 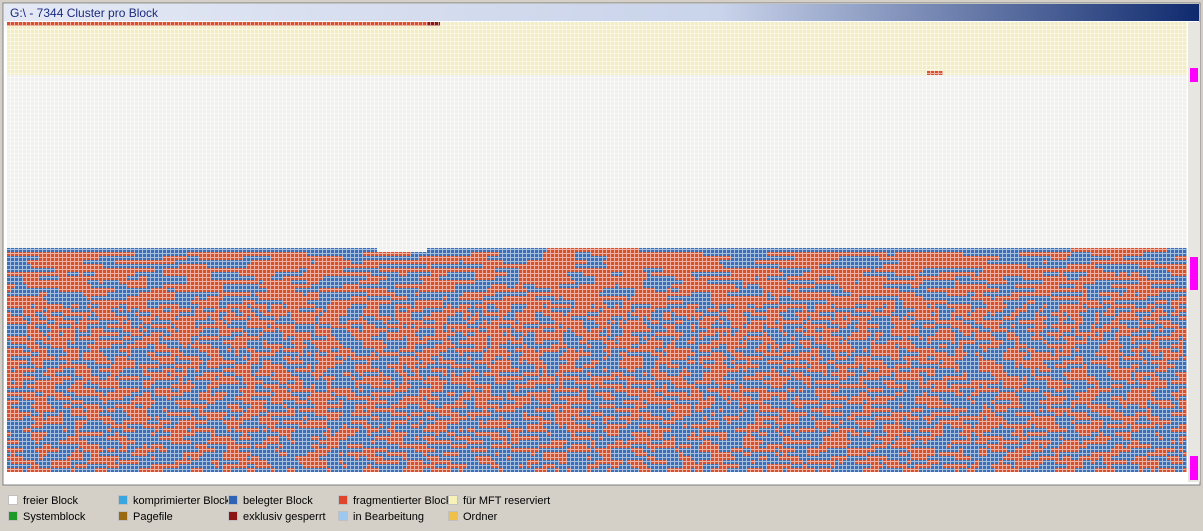 I want to click on legend-item: für MFT reserviert, so click(x=499, y=501).